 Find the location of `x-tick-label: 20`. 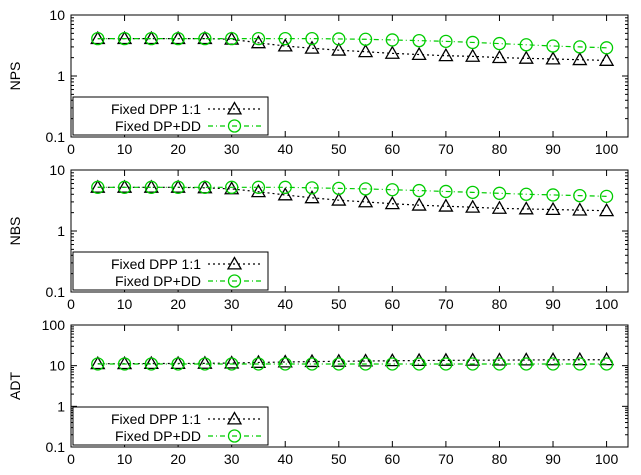

x-tick-label: 20 is located at coordinates (178, 149).